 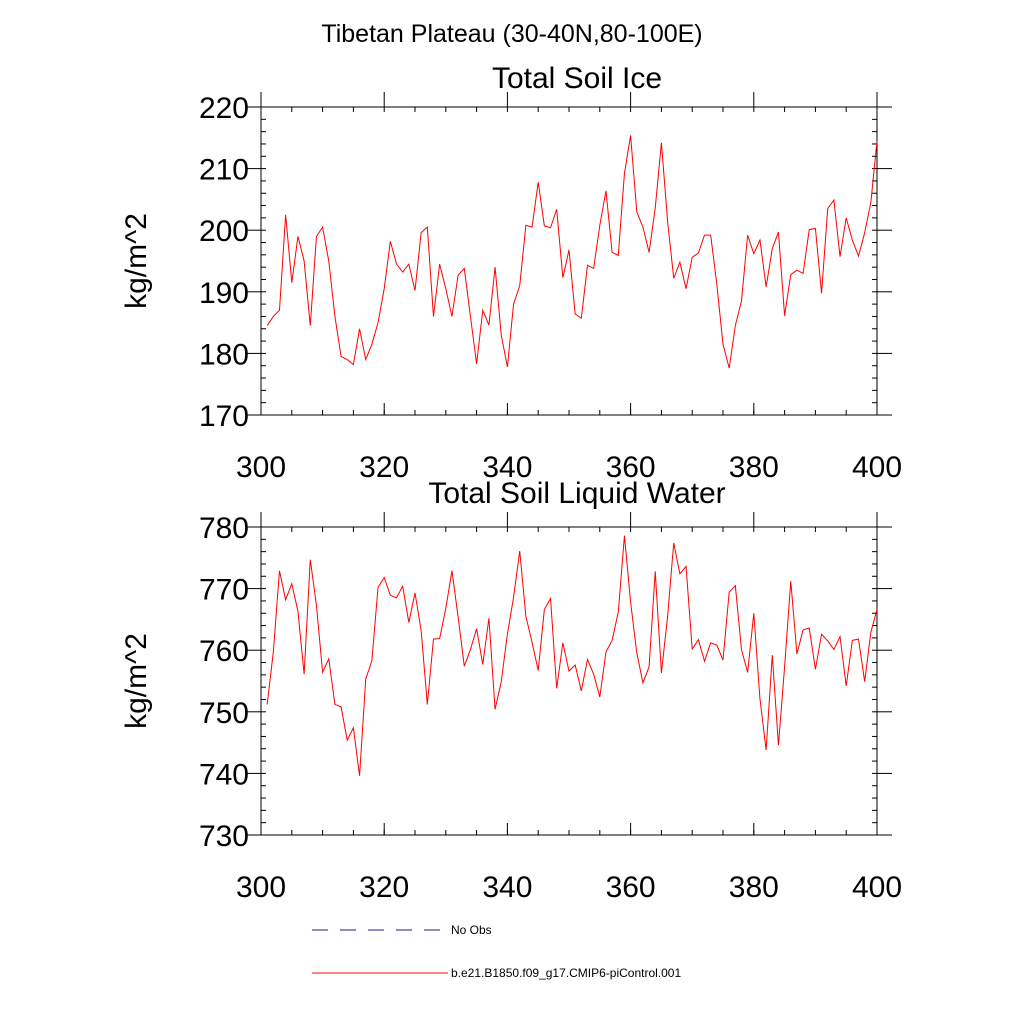 What do you see at coordinates (224, 231) in the screenshot?
I see `y-tick-label: 200` at bounding box center [224, 231].